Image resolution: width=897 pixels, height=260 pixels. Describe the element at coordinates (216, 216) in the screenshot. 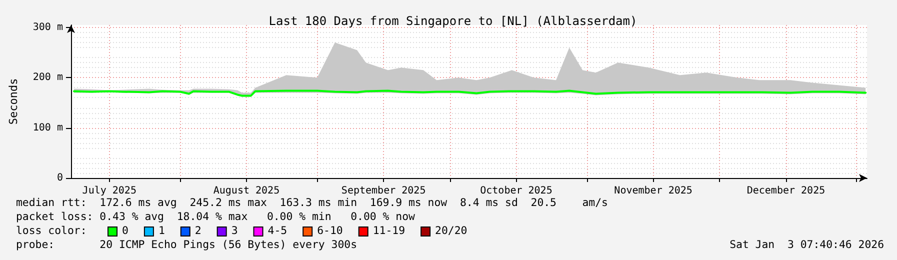

I see `text: packet loss: 0.43 % avg 18.04 % max 0.00 % min 0.00 % now` at that location.